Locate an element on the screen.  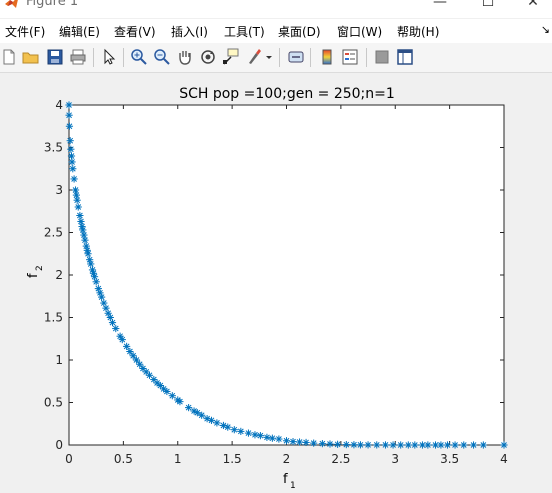
data-cursor-icon is located at coordinates (231, 57).